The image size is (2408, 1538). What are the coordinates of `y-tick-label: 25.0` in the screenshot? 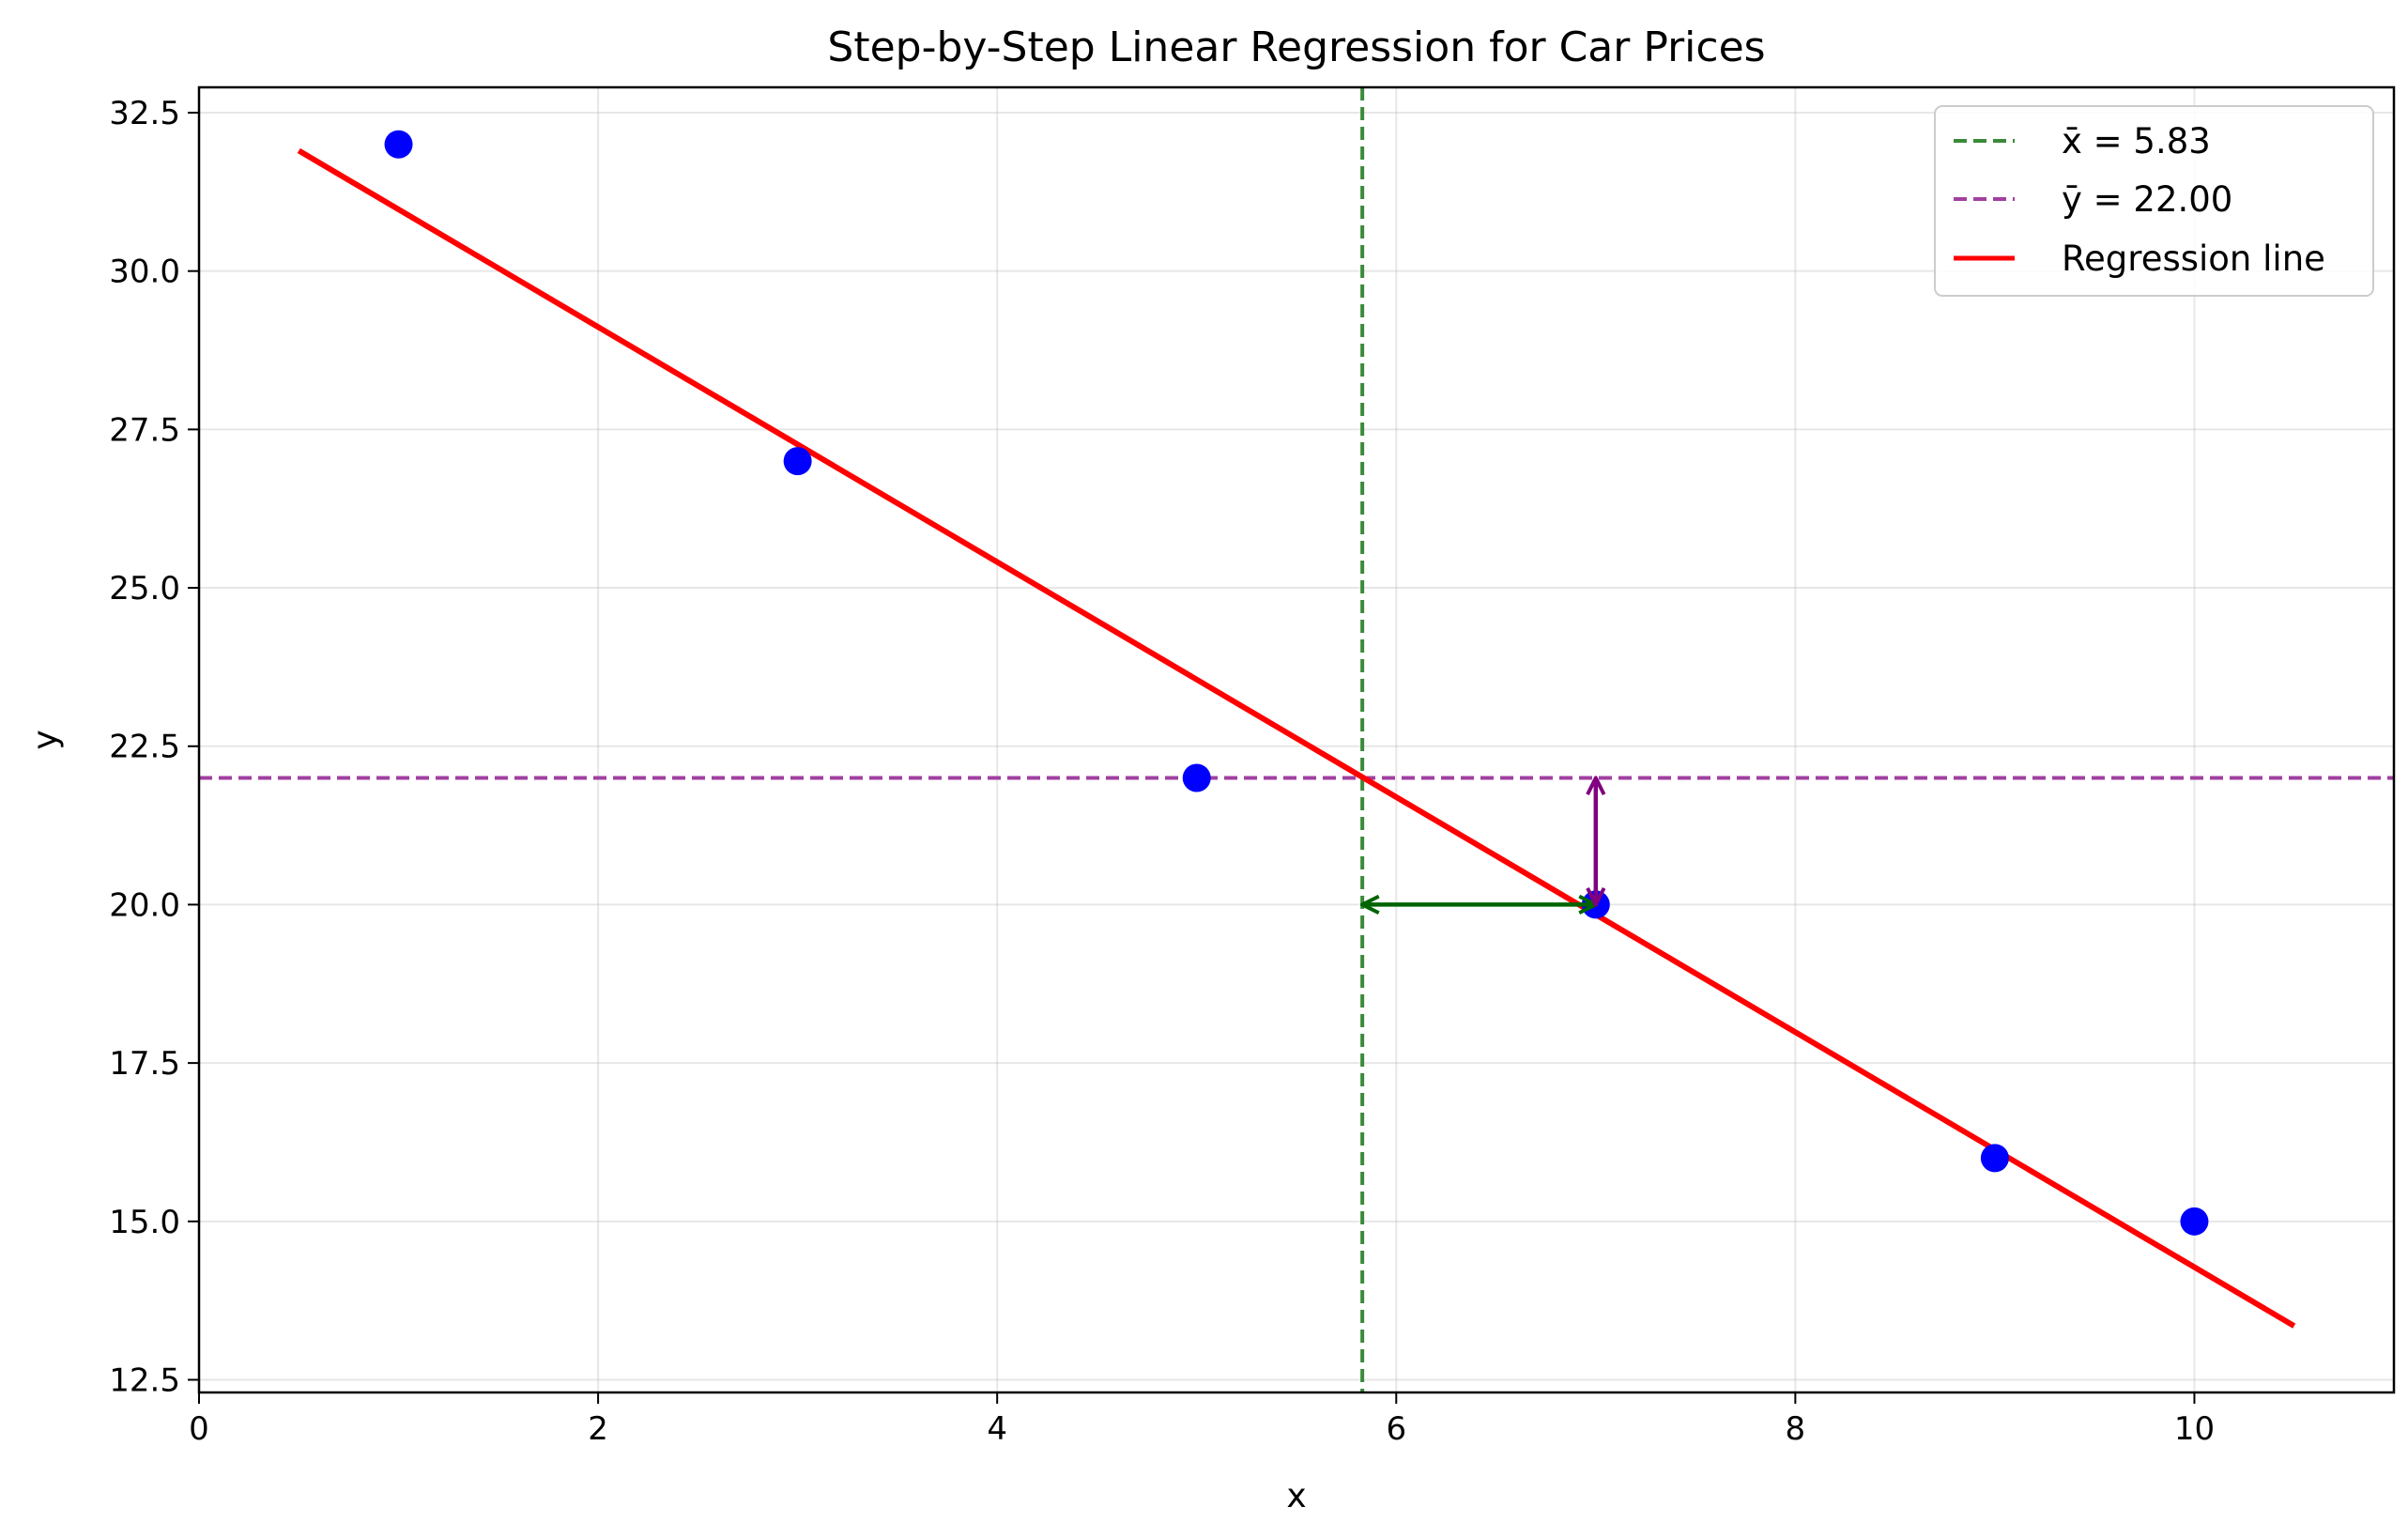 It's located at (144, 589).